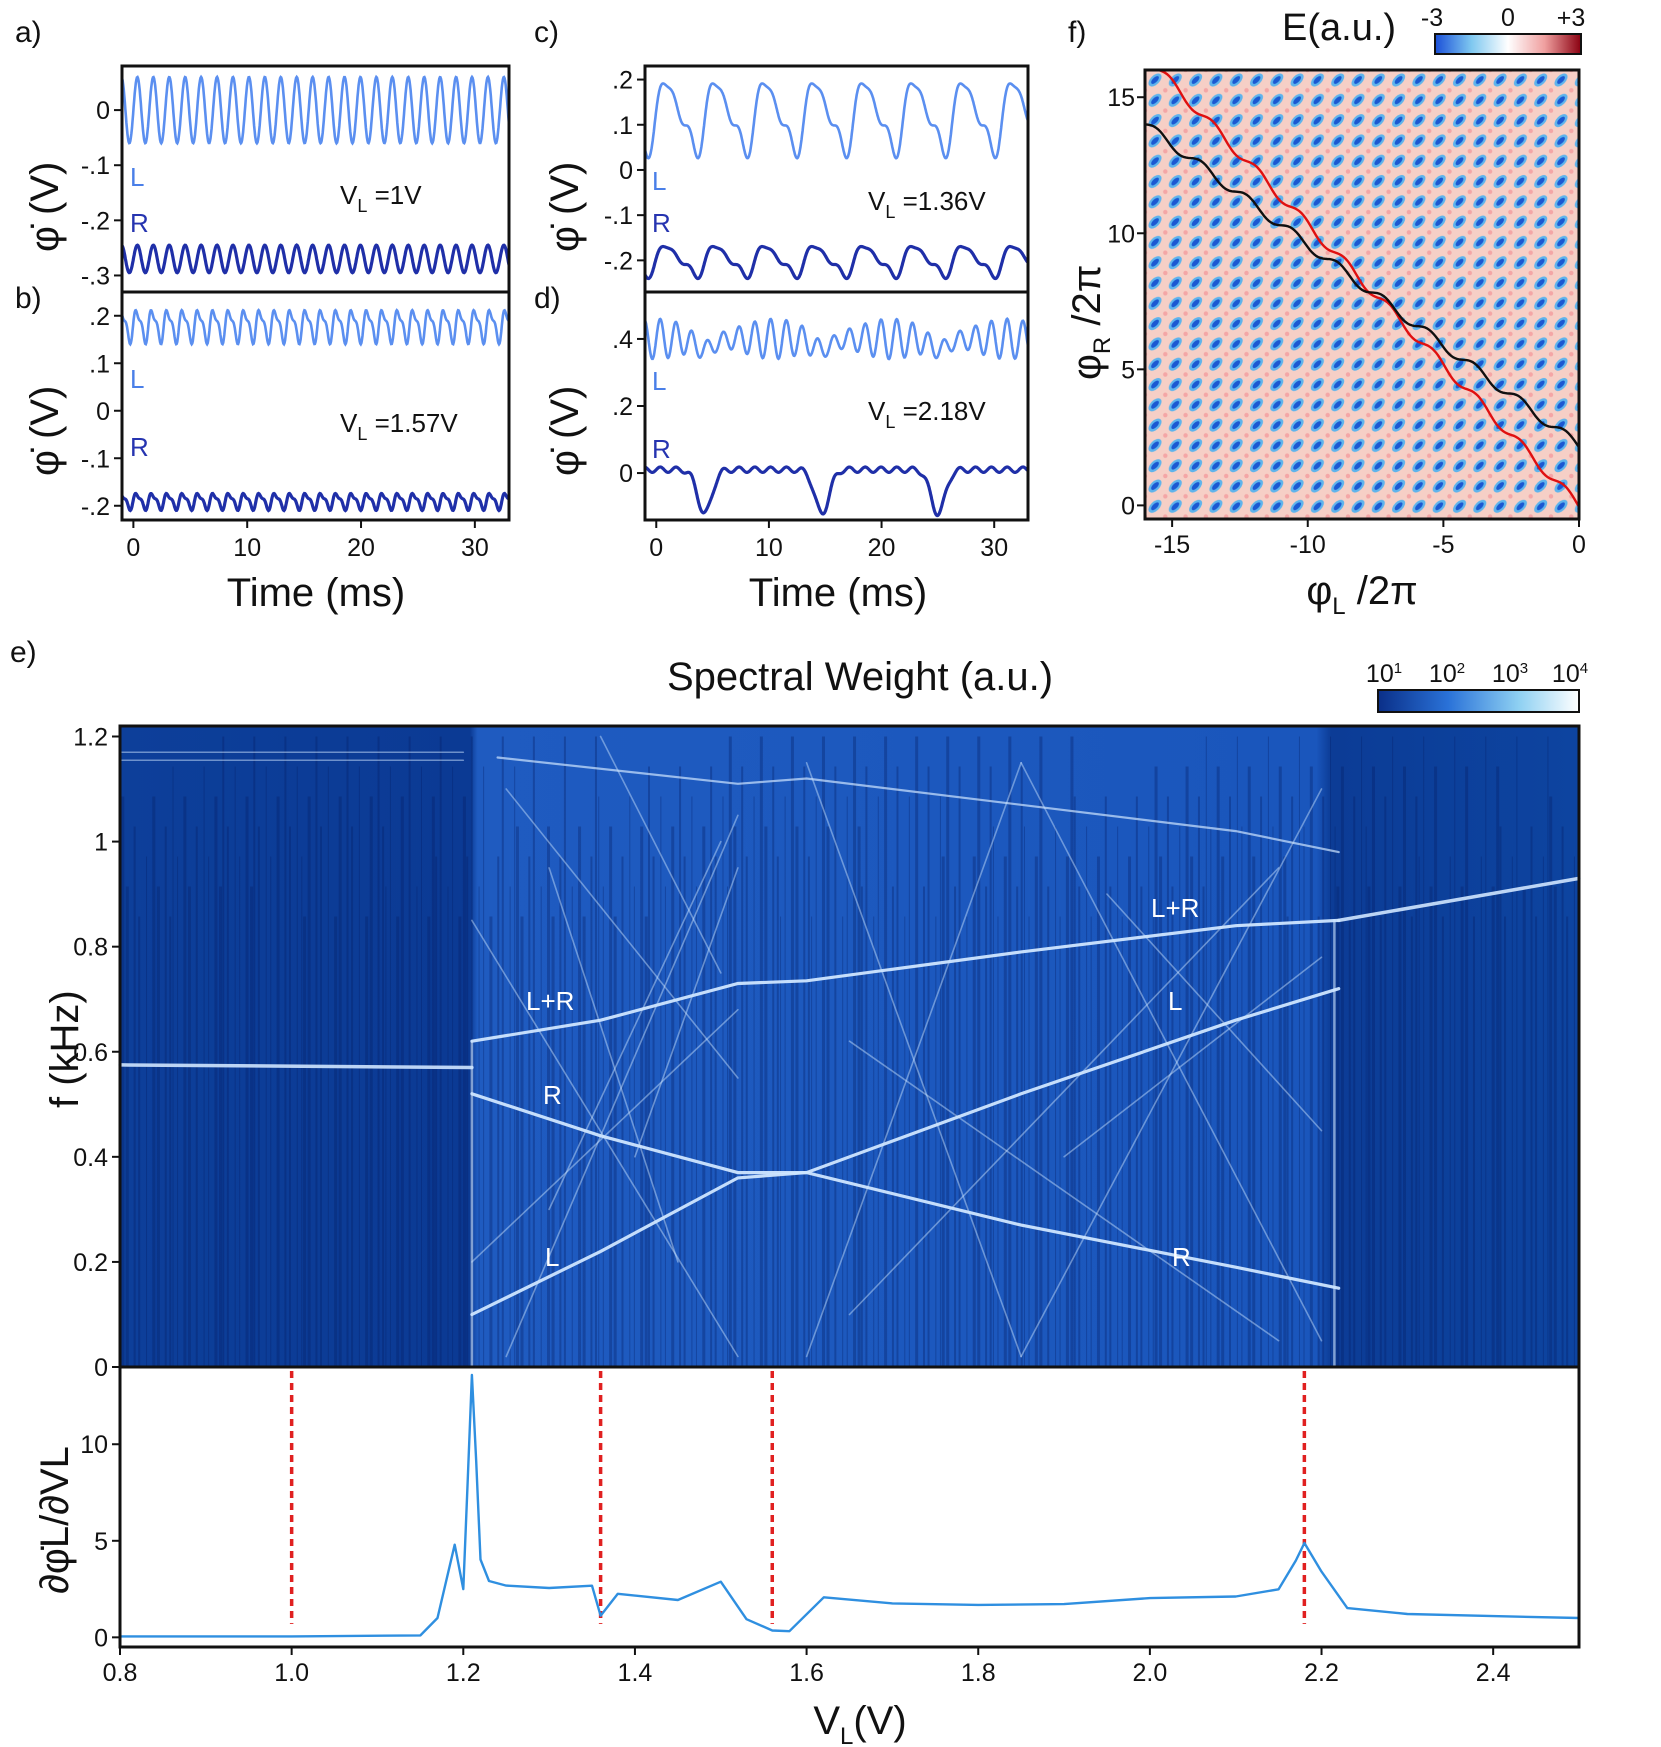 This screenshot has width=1661, height=1747. What do you see at coordinates (394, 195) in the screenshot?
I see `panel-a-vl-val: =1V` at bounding box center [394, 195].